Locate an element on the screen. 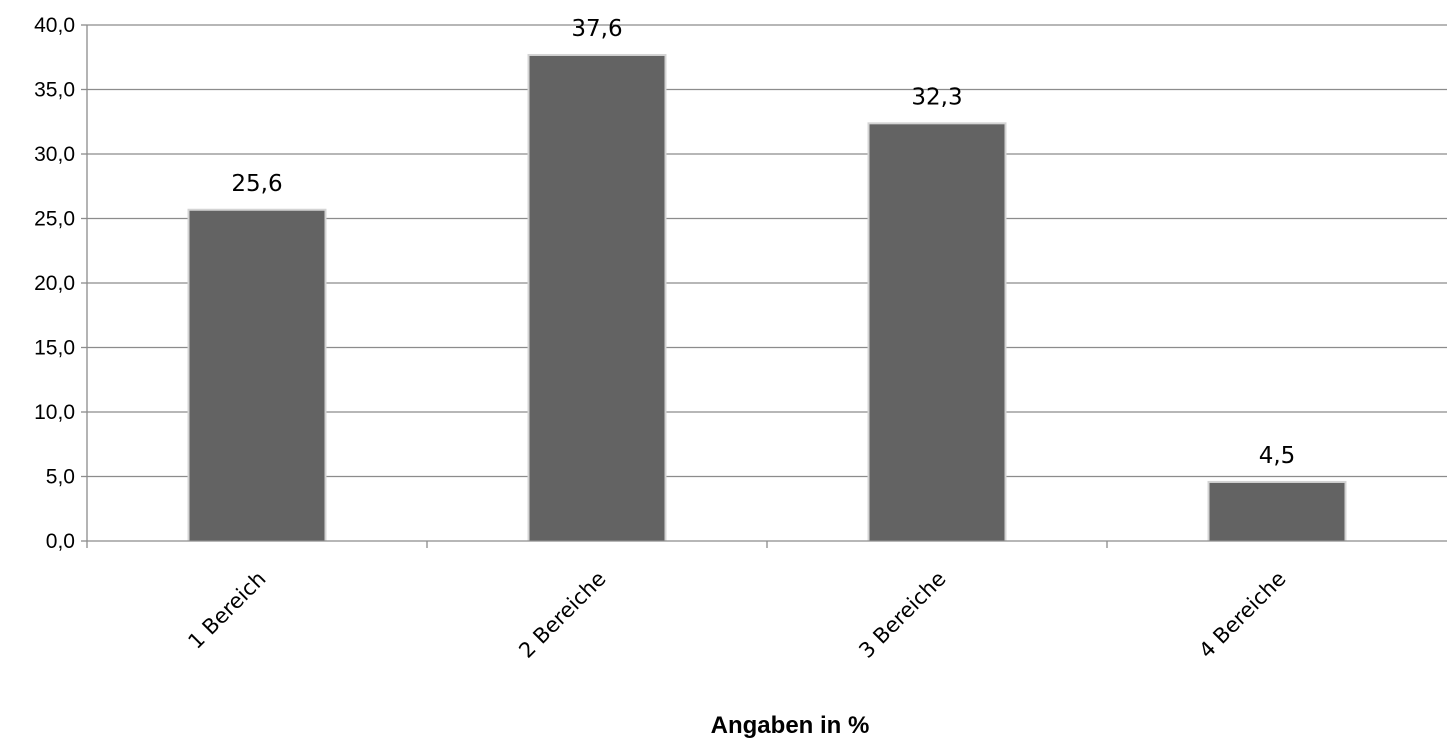 This screenshot has height=745, width=1447. x-axis-title: Angaben in % is located at coordinates (790, 725).